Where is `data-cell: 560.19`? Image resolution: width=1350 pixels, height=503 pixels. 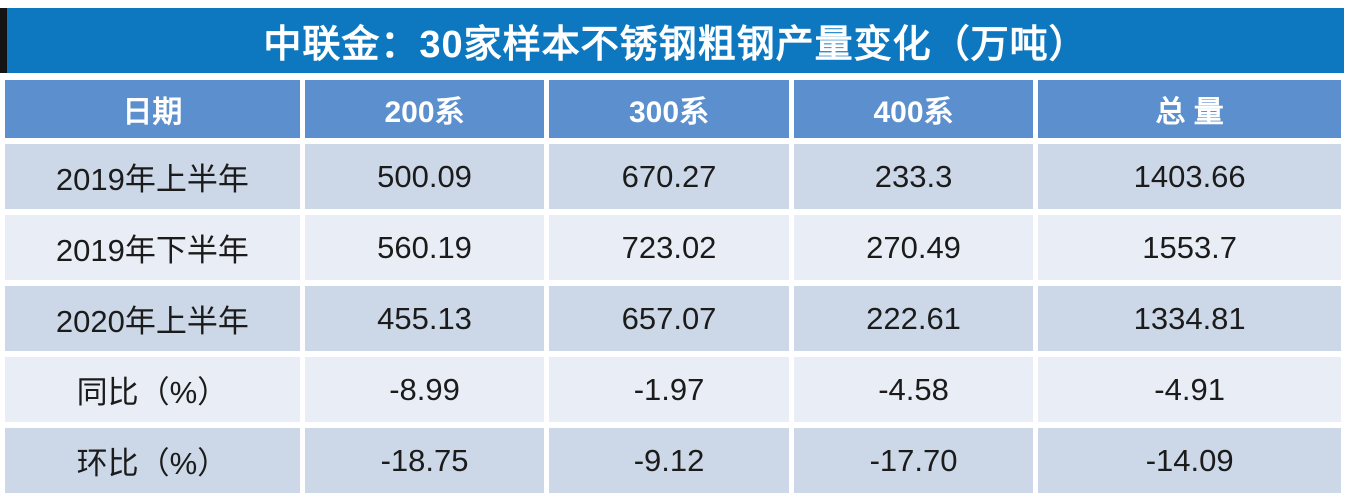
data-cell: 560.19 is located at coordinates (424, 247).